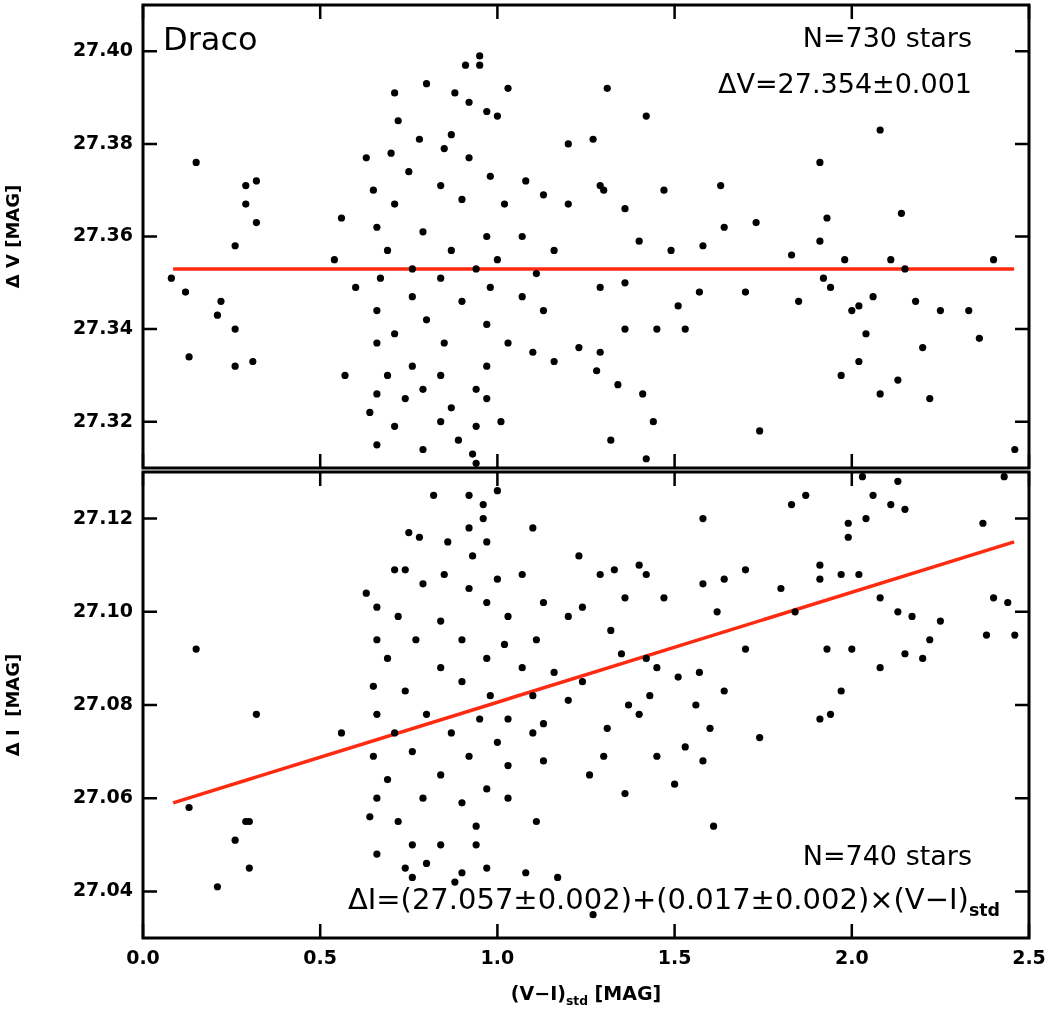  I want to click on annotation: Draco, so click(210, 39).